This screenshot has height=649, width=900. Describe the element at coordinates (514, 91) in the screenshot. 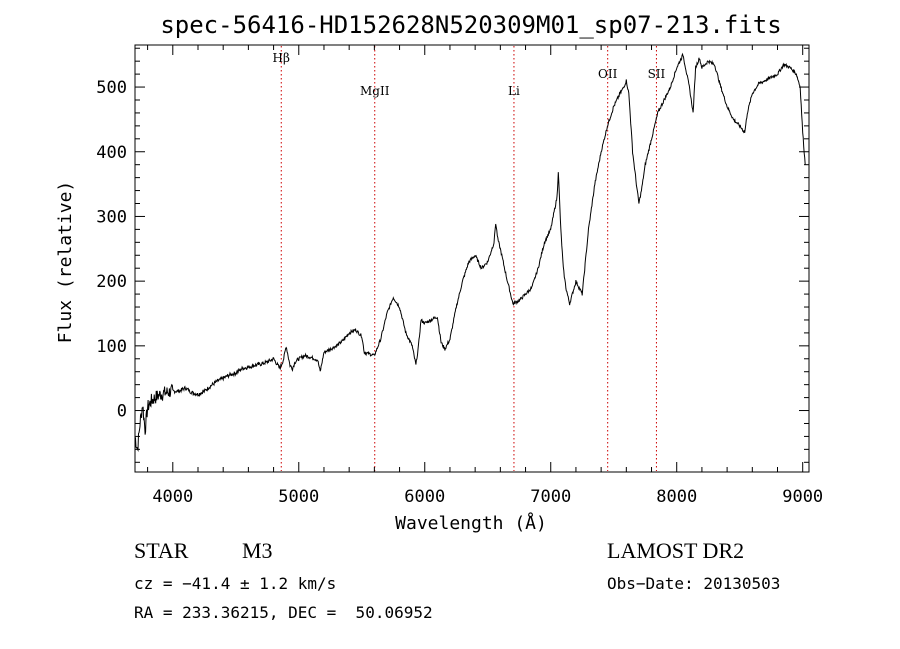

I see `line-marker-label: Li` at that location.